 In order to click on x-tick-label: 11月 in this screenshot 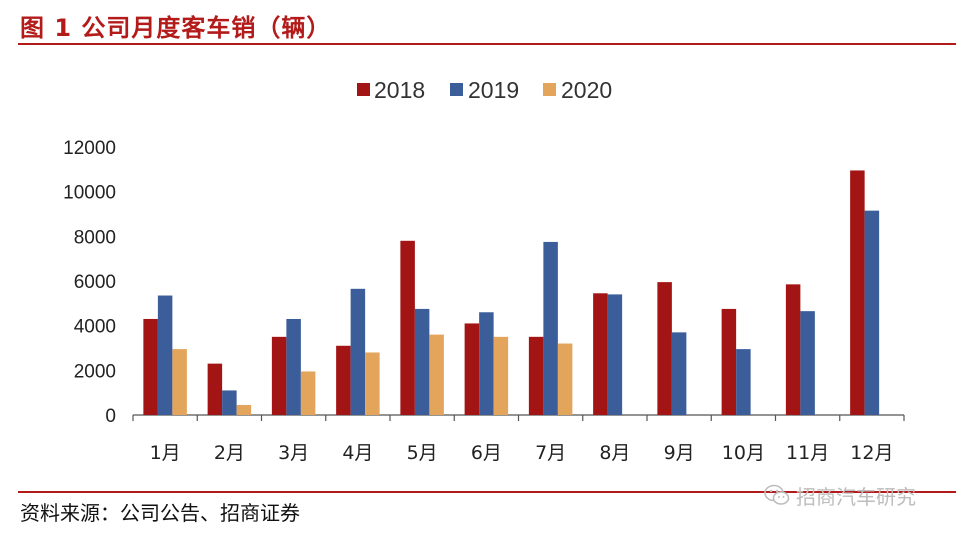, I will do `click(807, 453)`.